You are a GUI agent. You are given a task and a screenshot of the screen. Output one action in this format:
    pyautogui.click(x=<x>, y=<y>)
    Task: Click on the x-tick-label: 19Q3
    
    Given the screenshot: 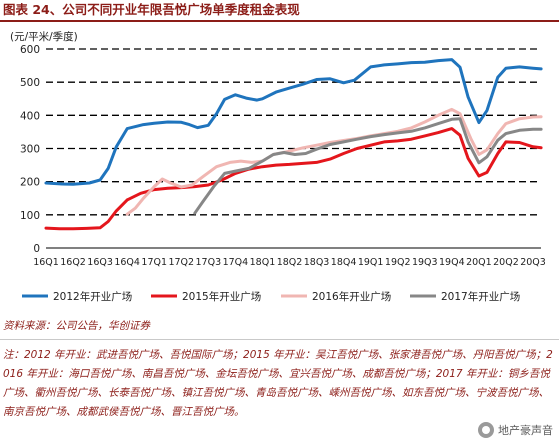 What is the action you would take?
    pyautogui.click(x=425, y=262)
    